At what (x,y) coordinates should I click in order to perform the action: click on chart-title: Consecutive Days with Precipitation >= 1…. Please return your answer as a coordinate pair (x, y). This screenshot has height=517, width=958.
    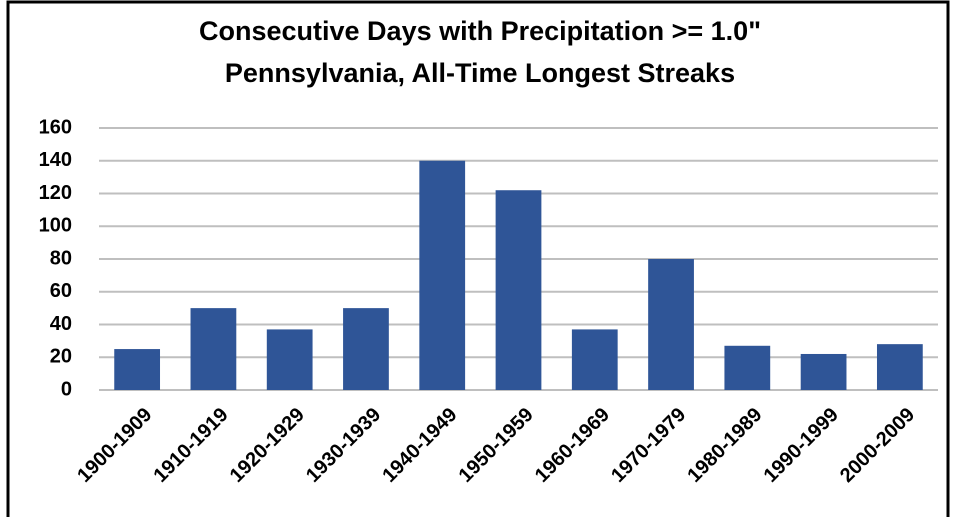
    Looking at the image, I should click on (480, 31).